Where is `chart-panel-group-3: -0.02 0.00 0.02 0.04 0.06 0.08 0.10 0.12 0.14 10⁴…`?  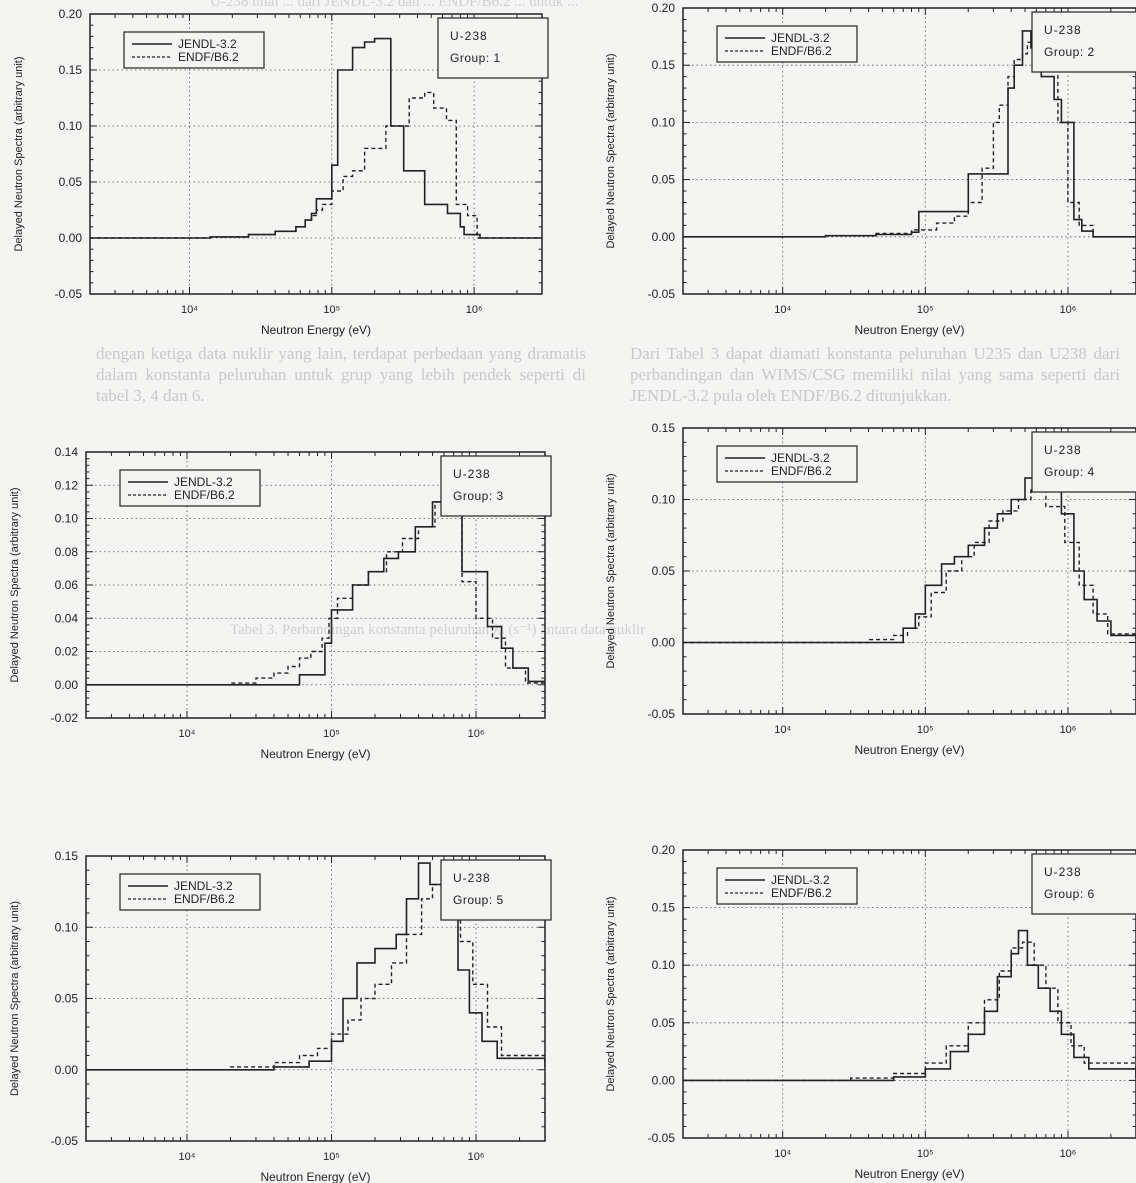
chart-panel-group-3: -0.02 0.00 0.02 0.04 0.06 0.08 0.10 0.12 0.14 10⁴… is located at coordinates (280, 603).